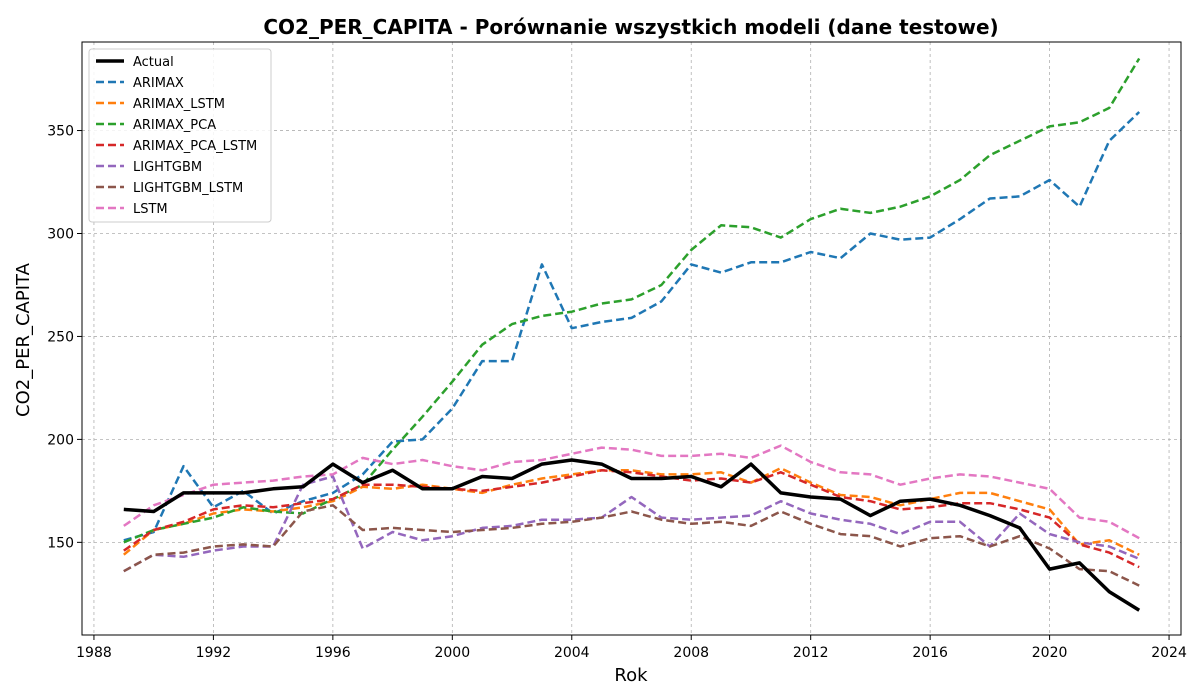  Describe the element at coordinates (188, 188) in the screenshot. I see `legend-label: LIGHTGBM_LSTM` at that location.